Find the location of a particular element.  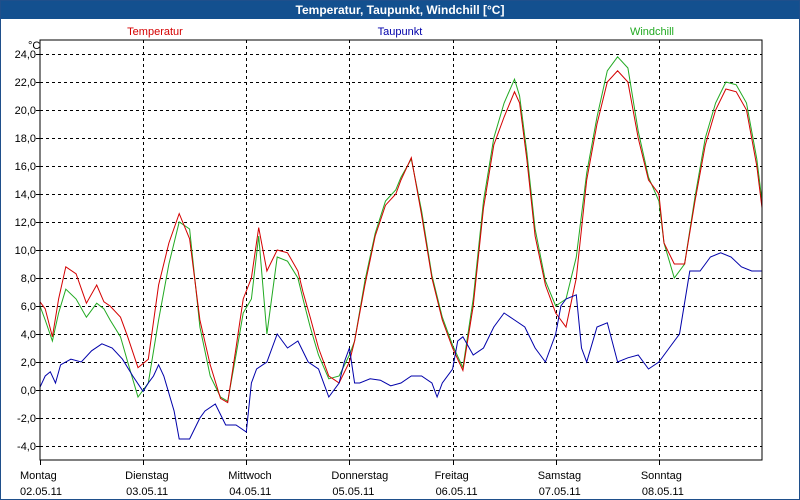

legend-entry-temperatur: Temperatur is located at coordinates (155, 32).